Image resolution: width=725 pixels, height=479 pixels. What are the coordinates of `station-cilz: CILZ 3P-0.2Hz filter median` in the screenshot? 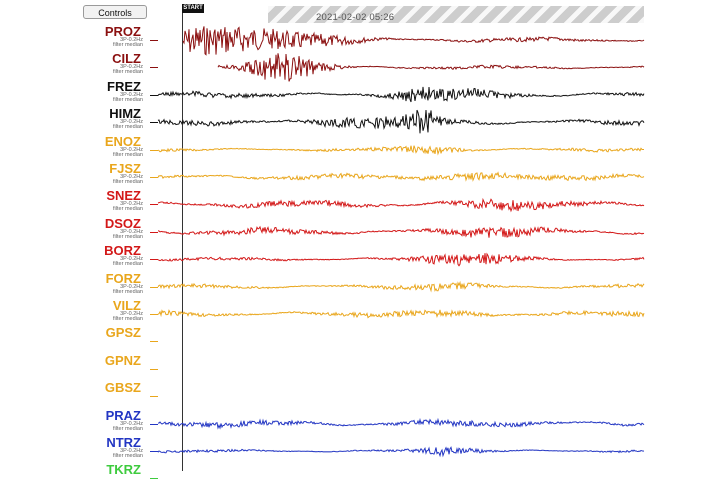 It's located at (120, 63).